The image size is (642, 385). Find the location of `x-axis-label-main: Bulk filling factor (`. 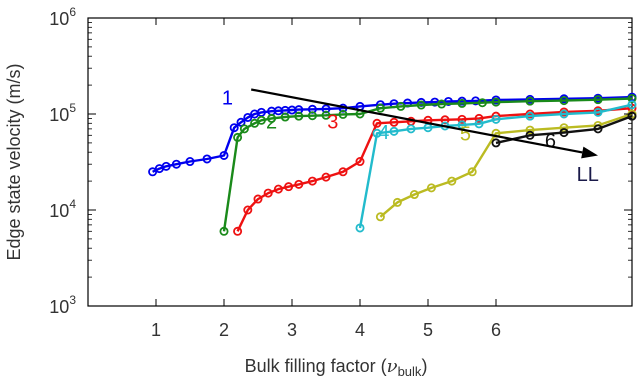

x-axis-label-main: Bulk filling factor ( is located at coordinates (316, 366).